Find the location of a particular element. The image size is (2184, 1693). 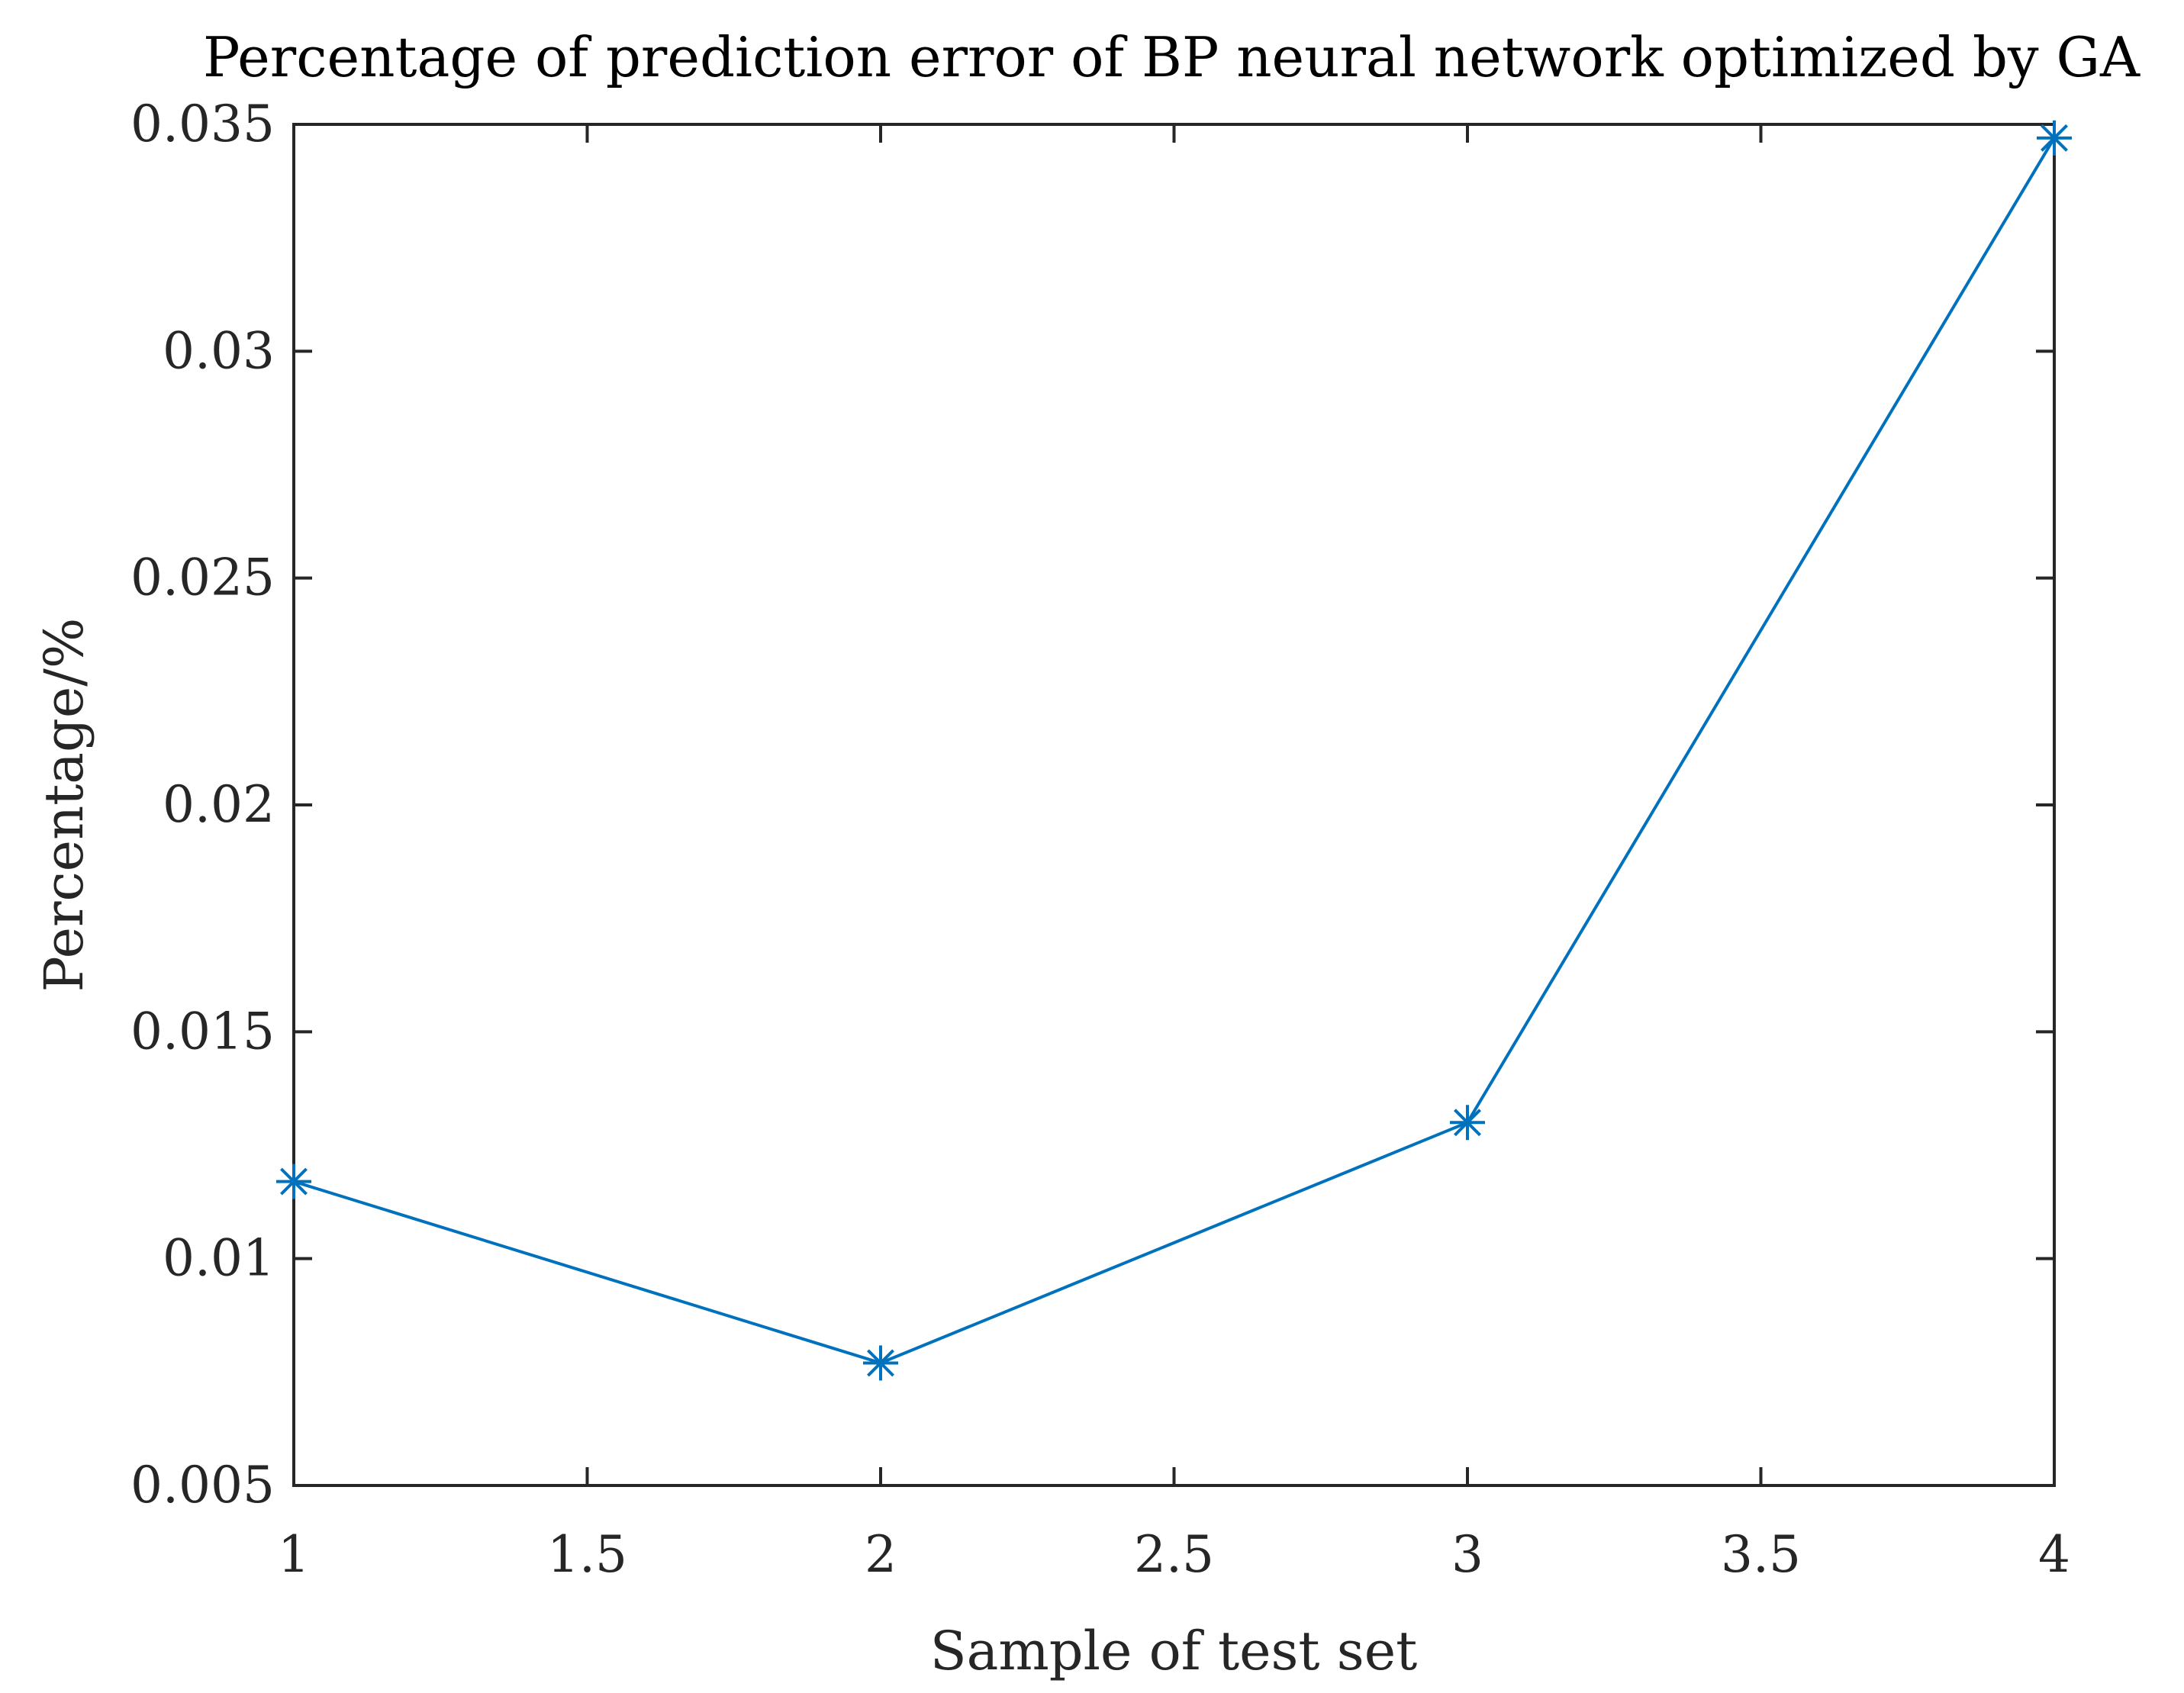

y-tick-label: 0.035 is located at coordinates (202, 124).